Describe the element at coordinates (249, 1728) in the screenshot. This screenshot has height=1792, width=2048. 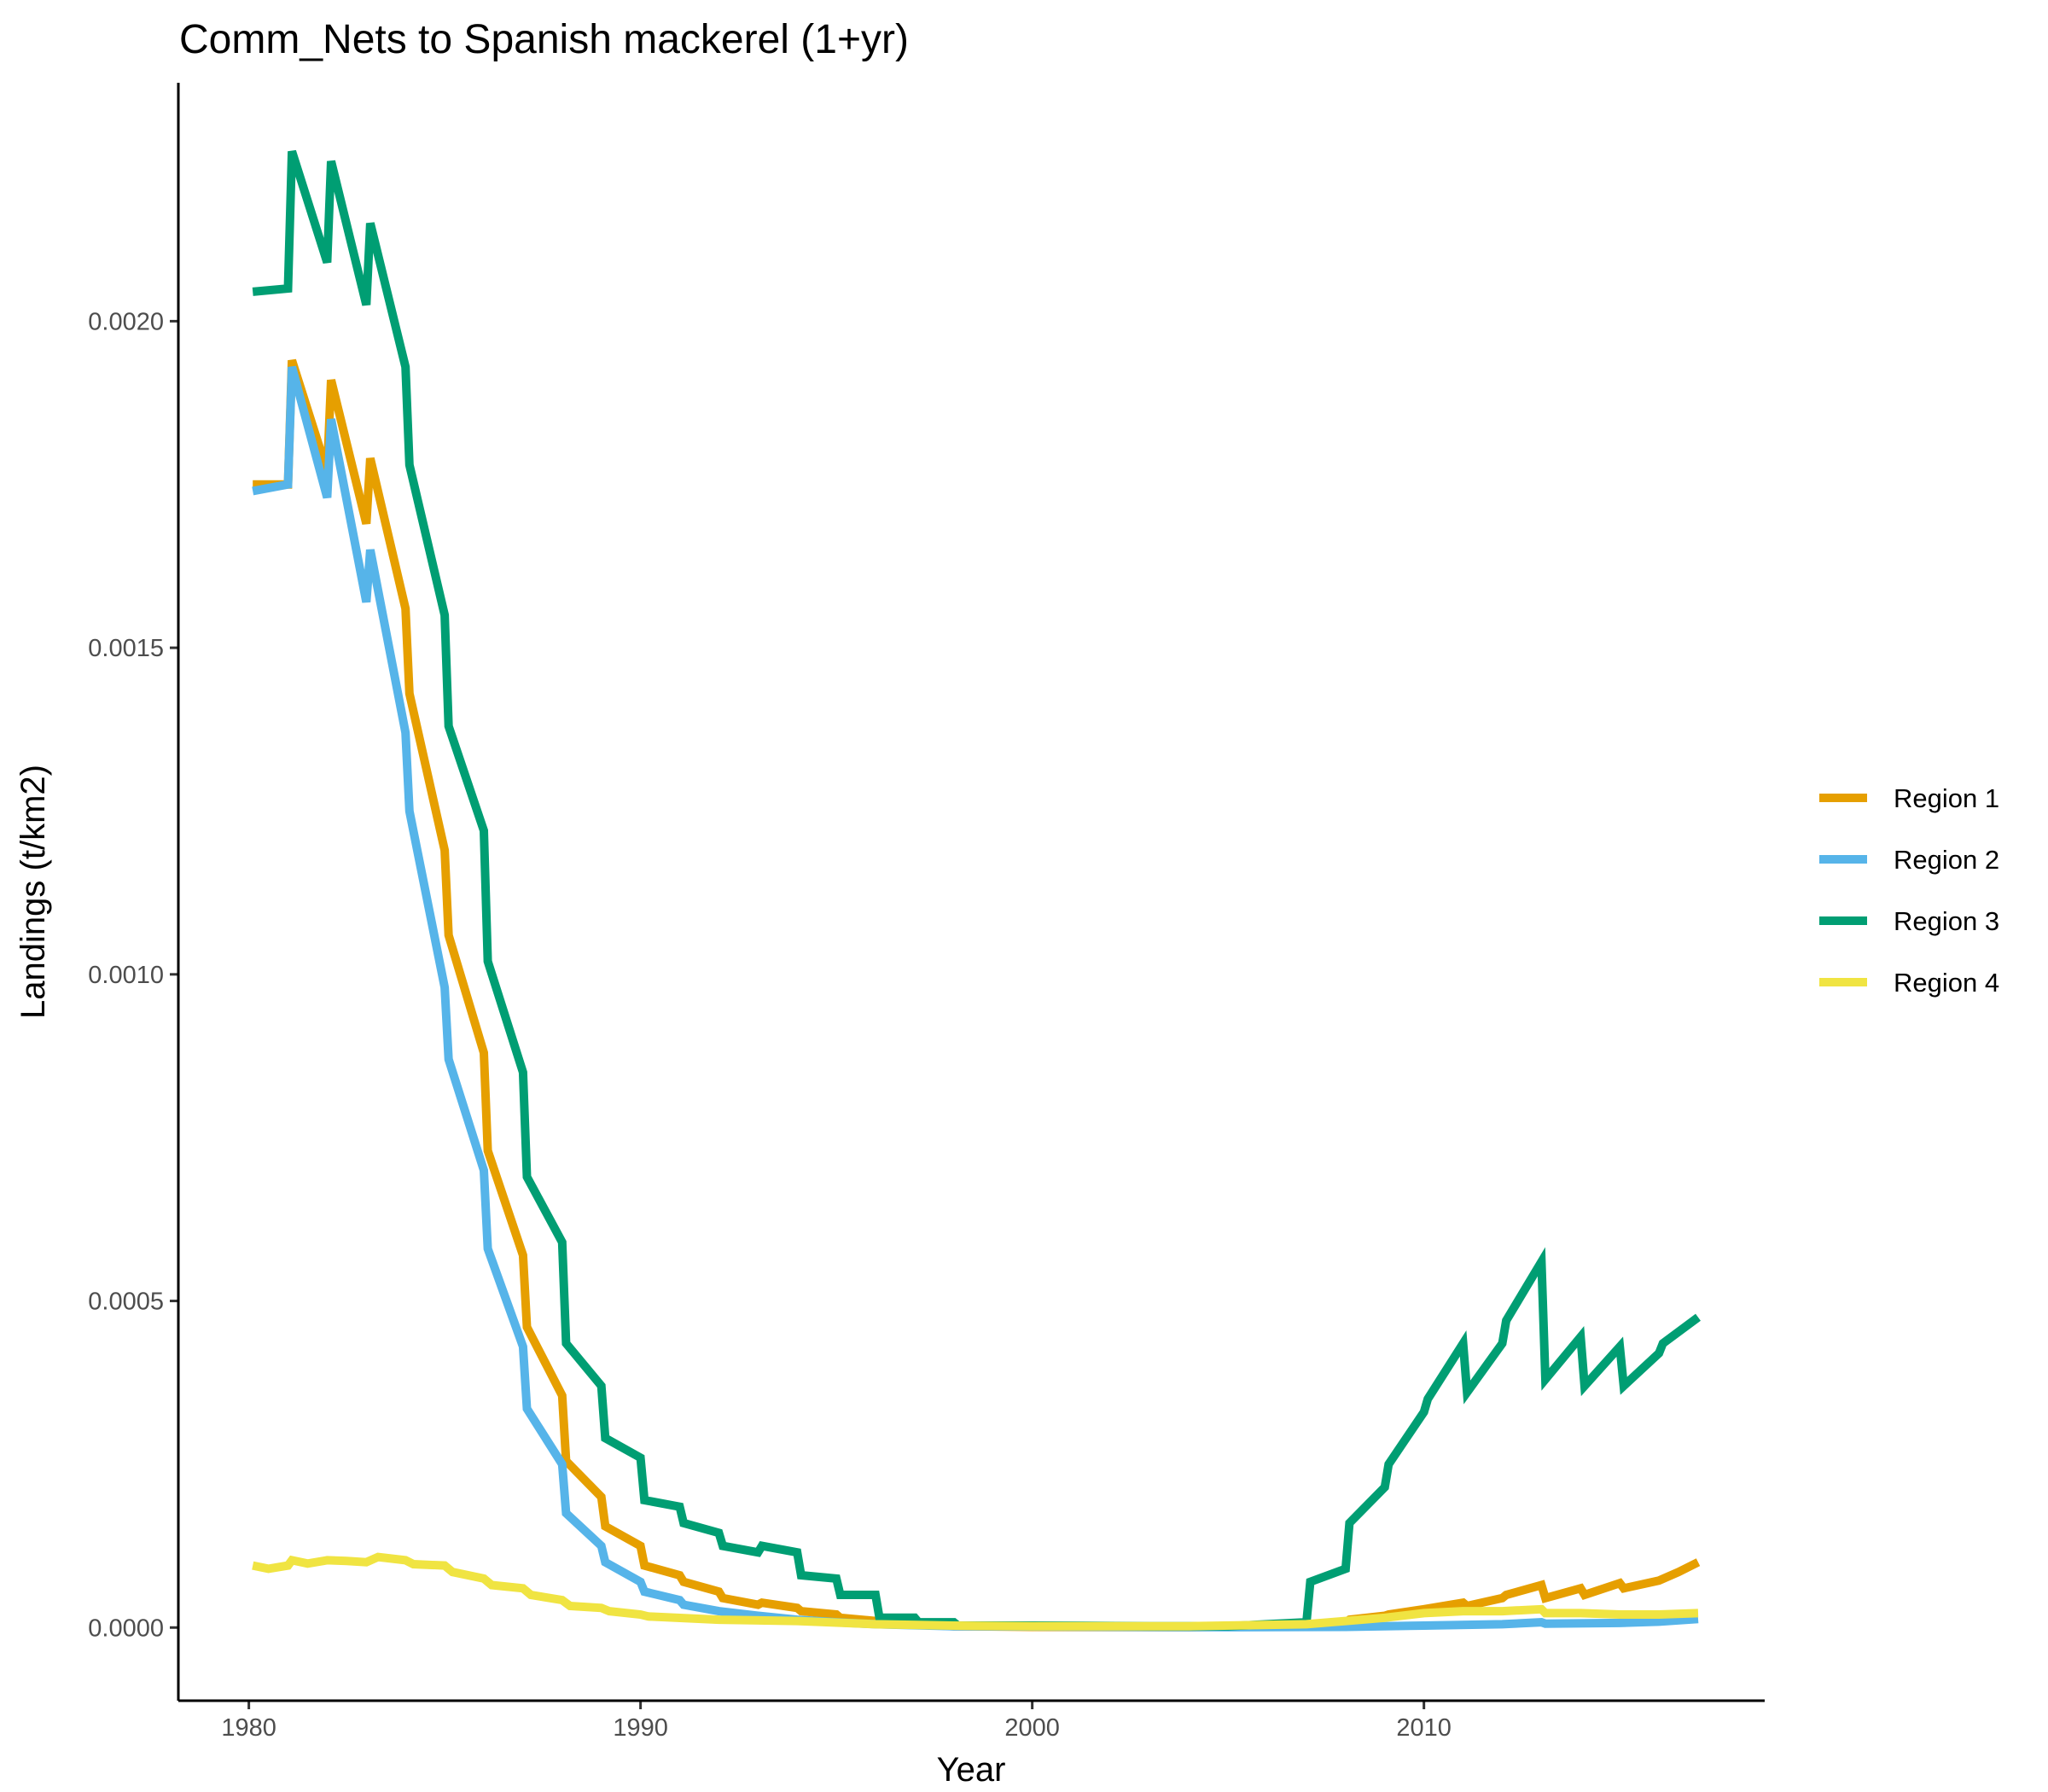
I see `x-tick-label: 1980` at that location.